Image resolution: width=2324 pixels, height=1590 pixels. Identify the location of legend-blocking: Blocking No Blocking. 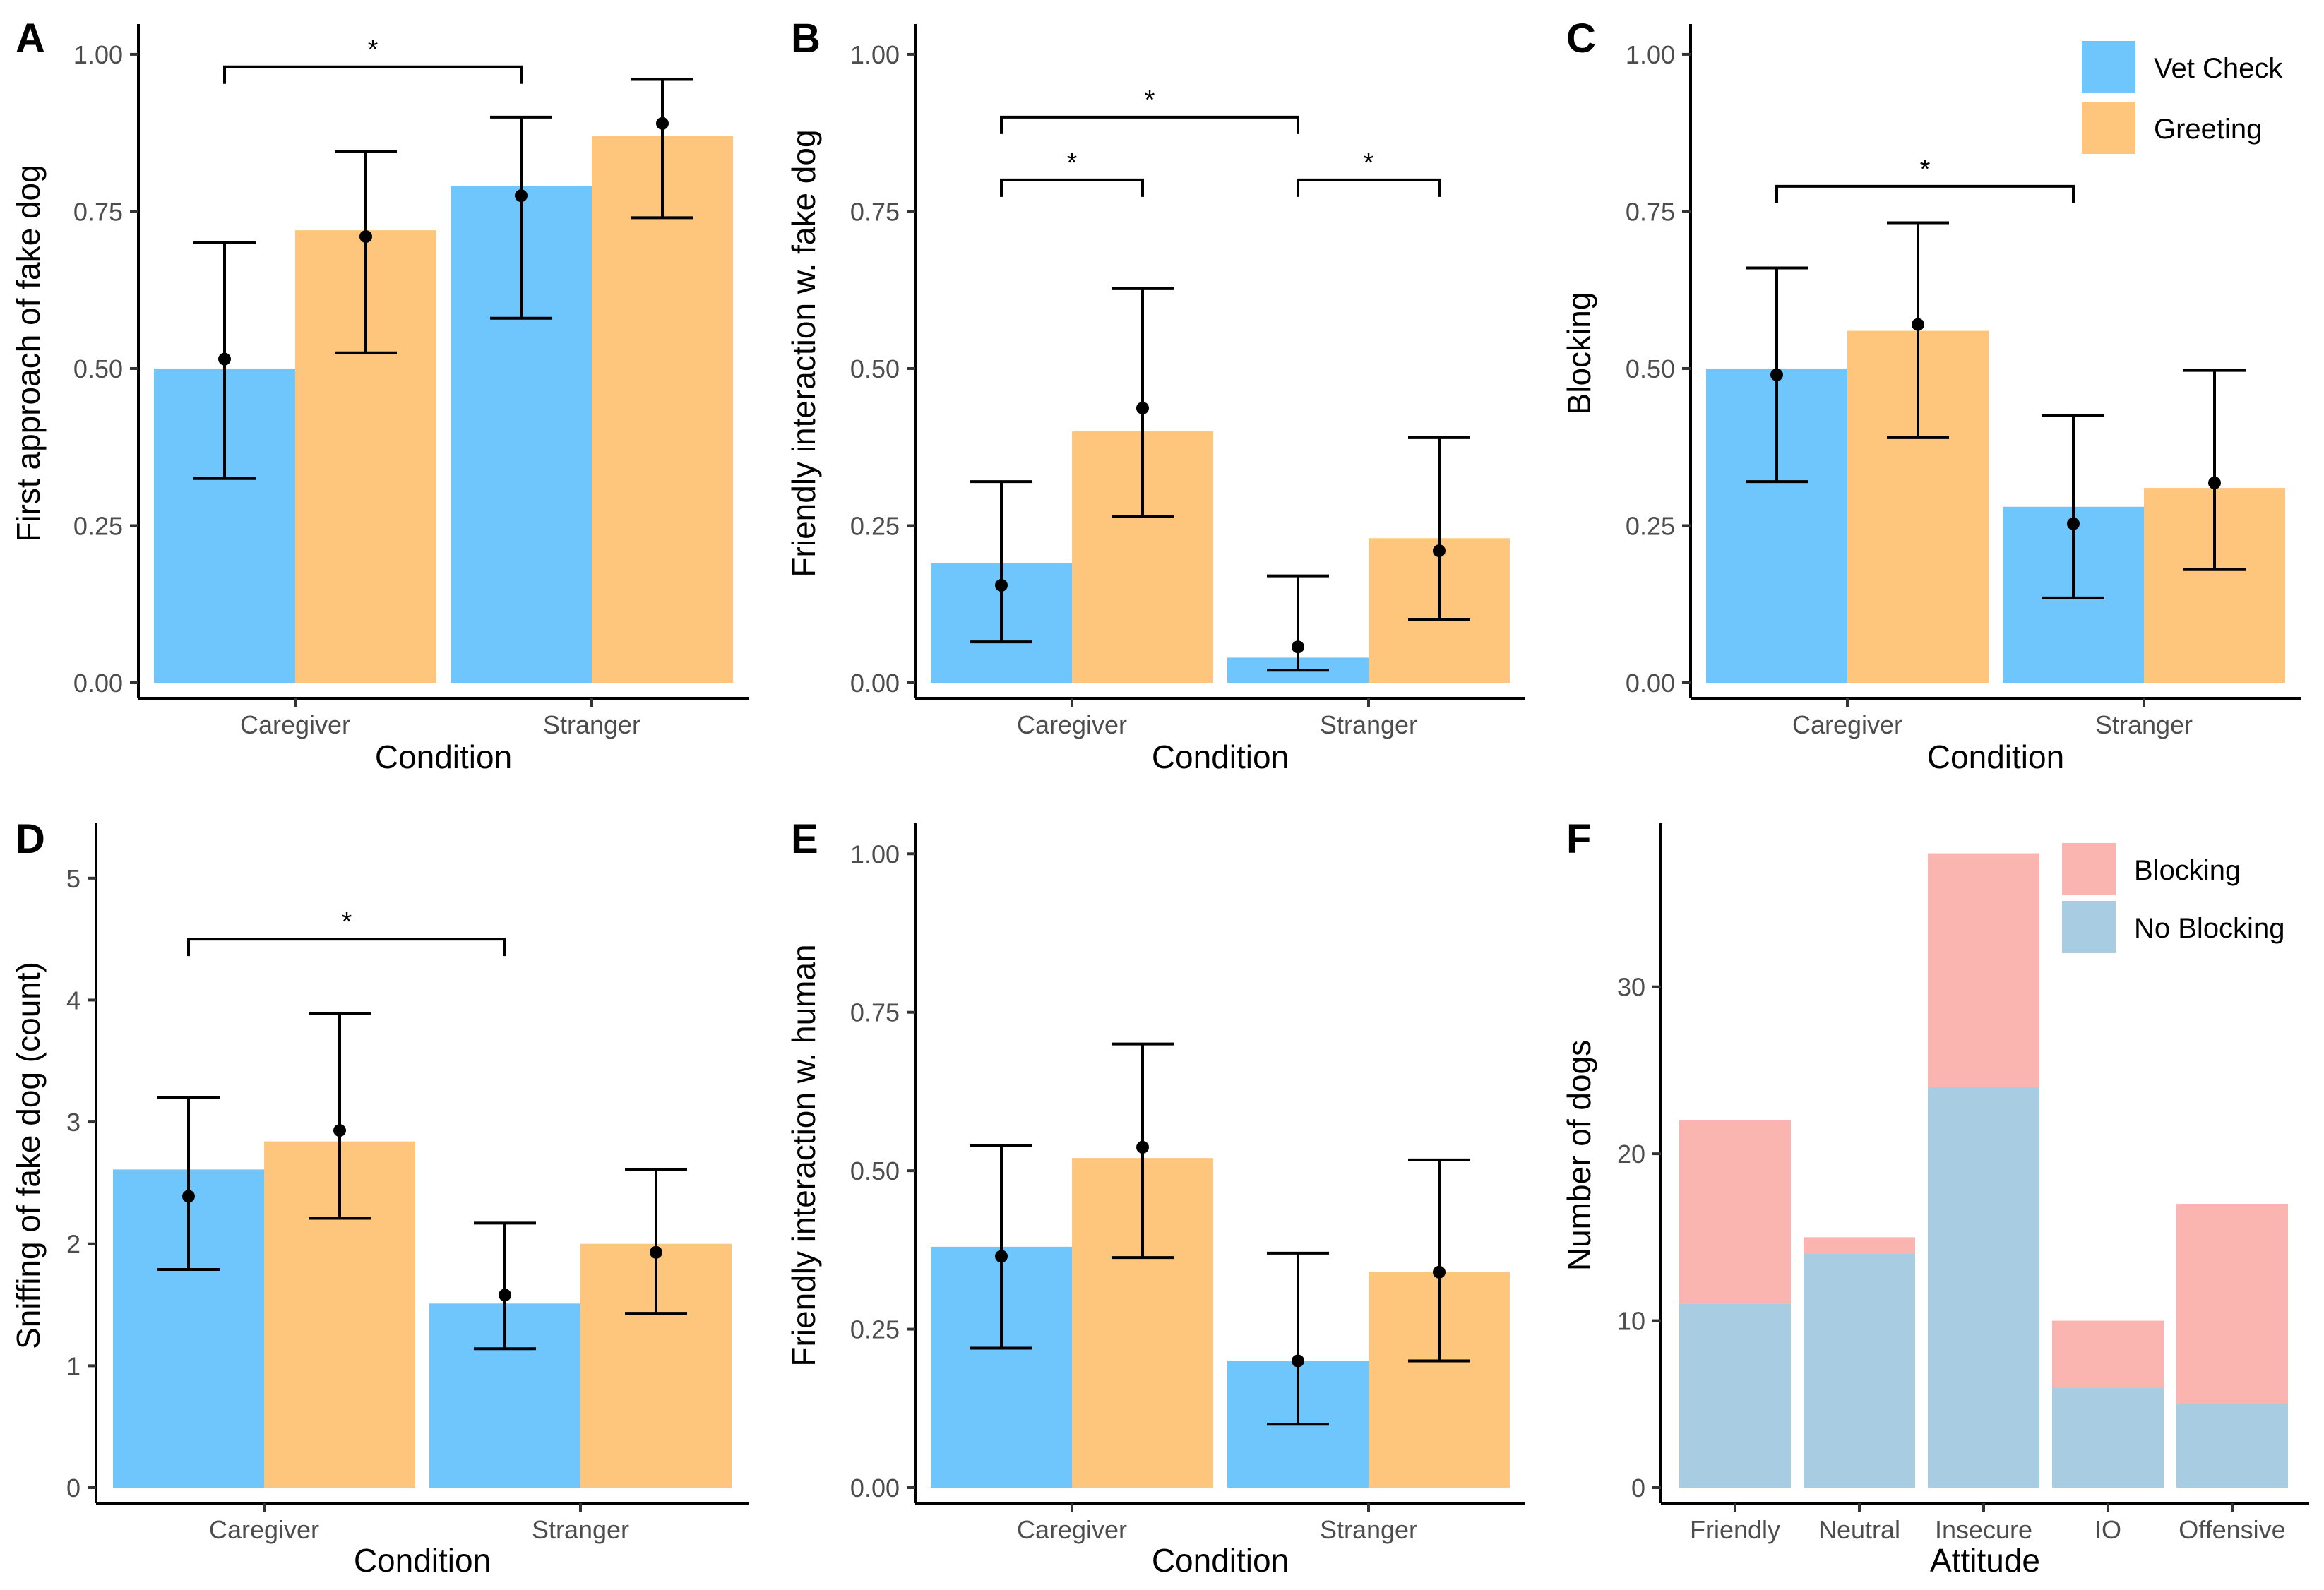
(2173, 898).